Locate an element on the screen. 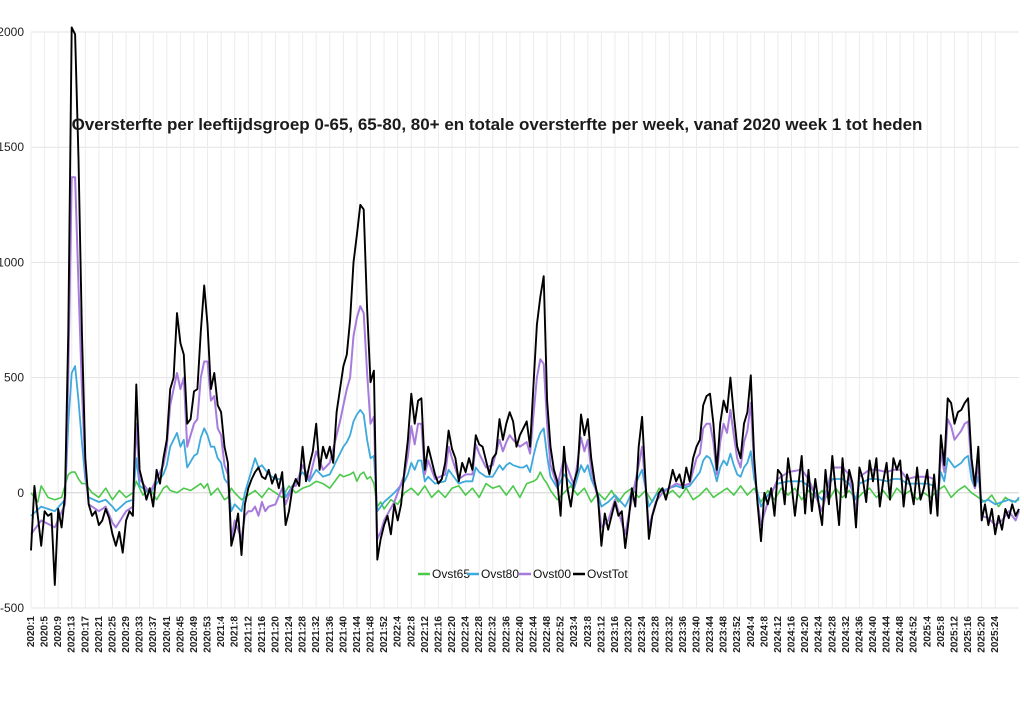 The image size is (1024, 704). x-tick-label: 2023:16 is located at coordinates (615, 634).